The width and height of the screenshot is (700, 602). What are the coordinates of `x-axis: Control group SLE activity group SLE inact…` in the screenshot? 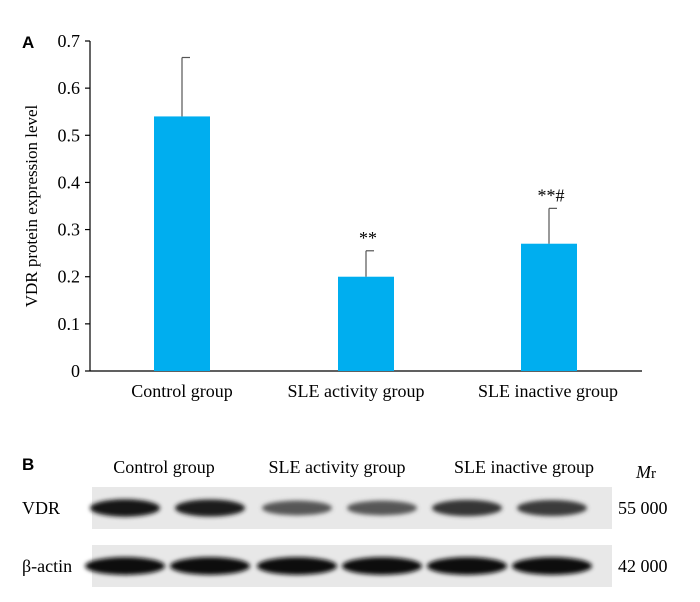 It's located at (366, 385).